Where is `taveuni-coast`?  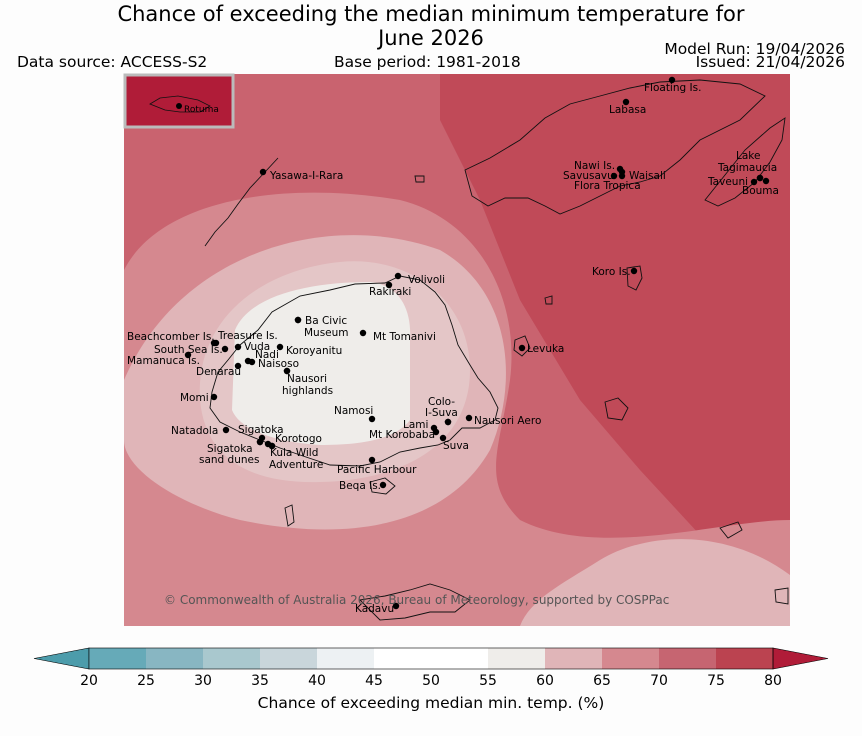 taveuni-coast is located at coordinates (745, 162).